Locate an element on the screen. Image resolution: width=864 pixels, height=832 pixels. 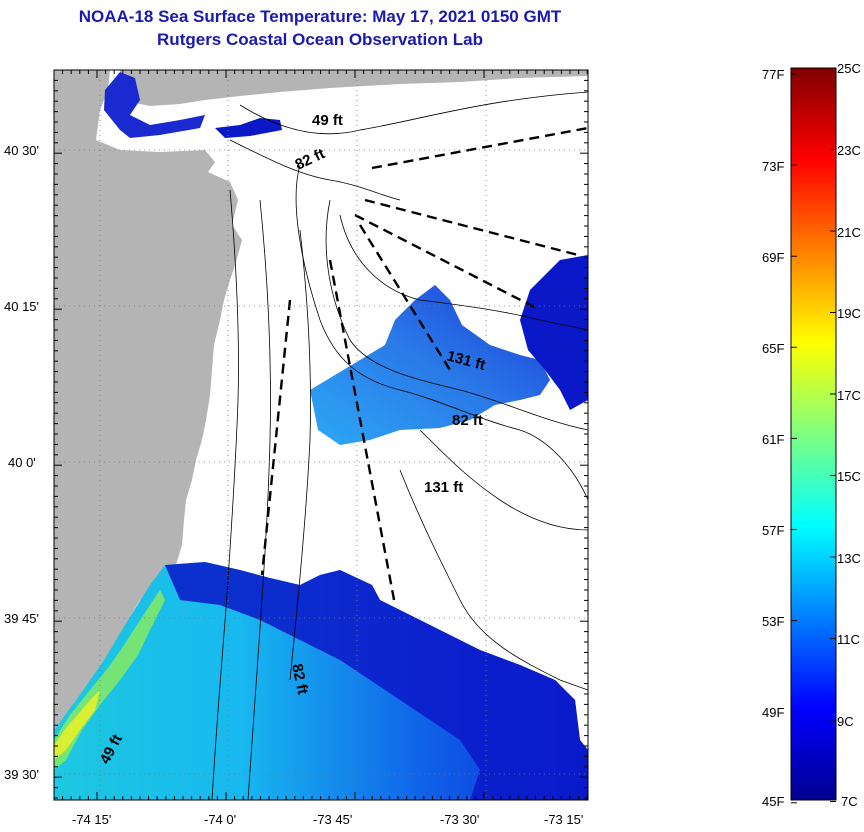
colorbar-f-label: 61F is located at coordinates (773, 439).